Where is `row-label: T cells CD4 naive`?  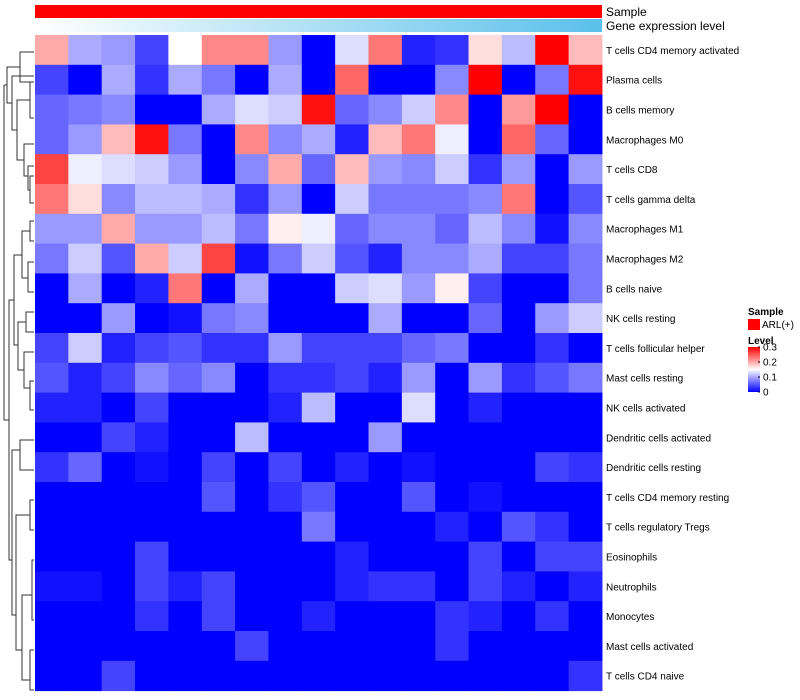
row-label: T cells CD4 naive is located at coordinates (645, 677).